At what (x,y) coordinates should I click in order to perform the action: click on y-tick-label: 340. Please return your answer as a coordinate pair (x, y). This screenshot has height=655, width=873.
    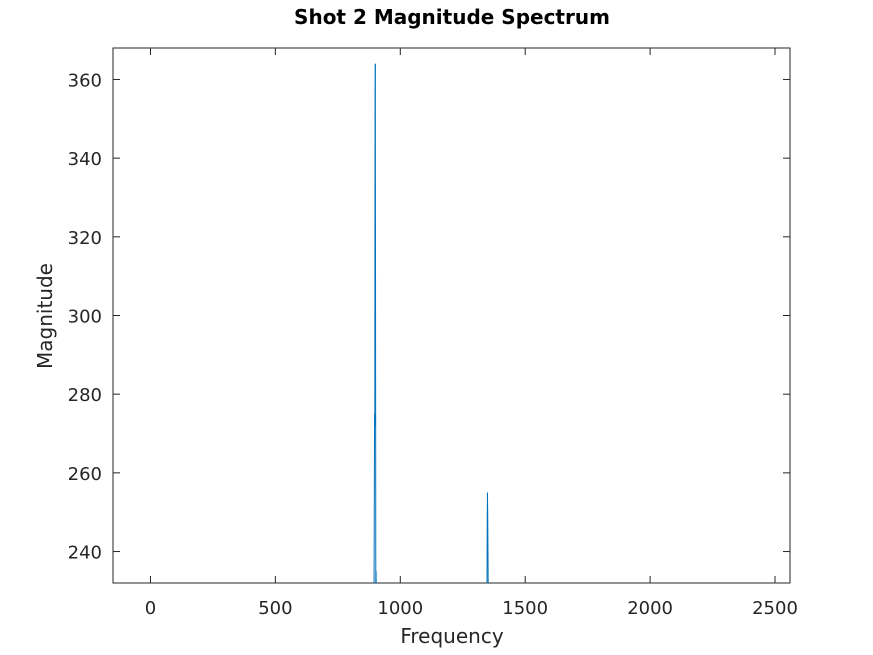
    Looking at the image, I should click on (85, 159).